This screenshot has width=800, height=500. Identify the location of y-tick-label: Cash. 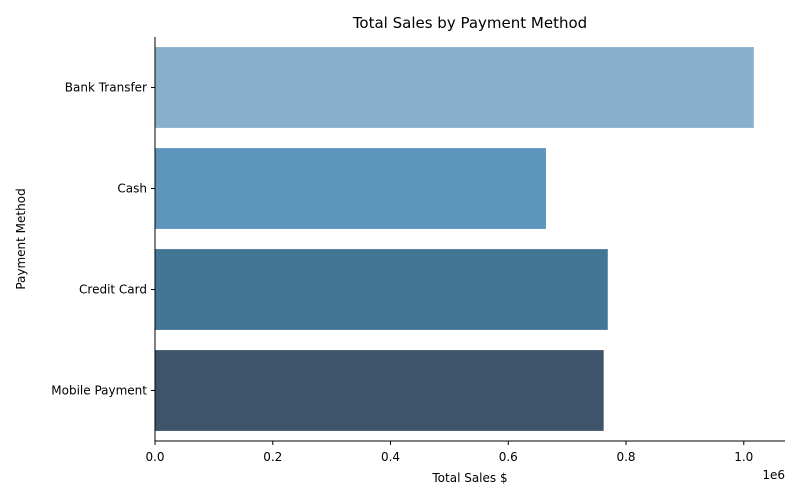
(132, 189).